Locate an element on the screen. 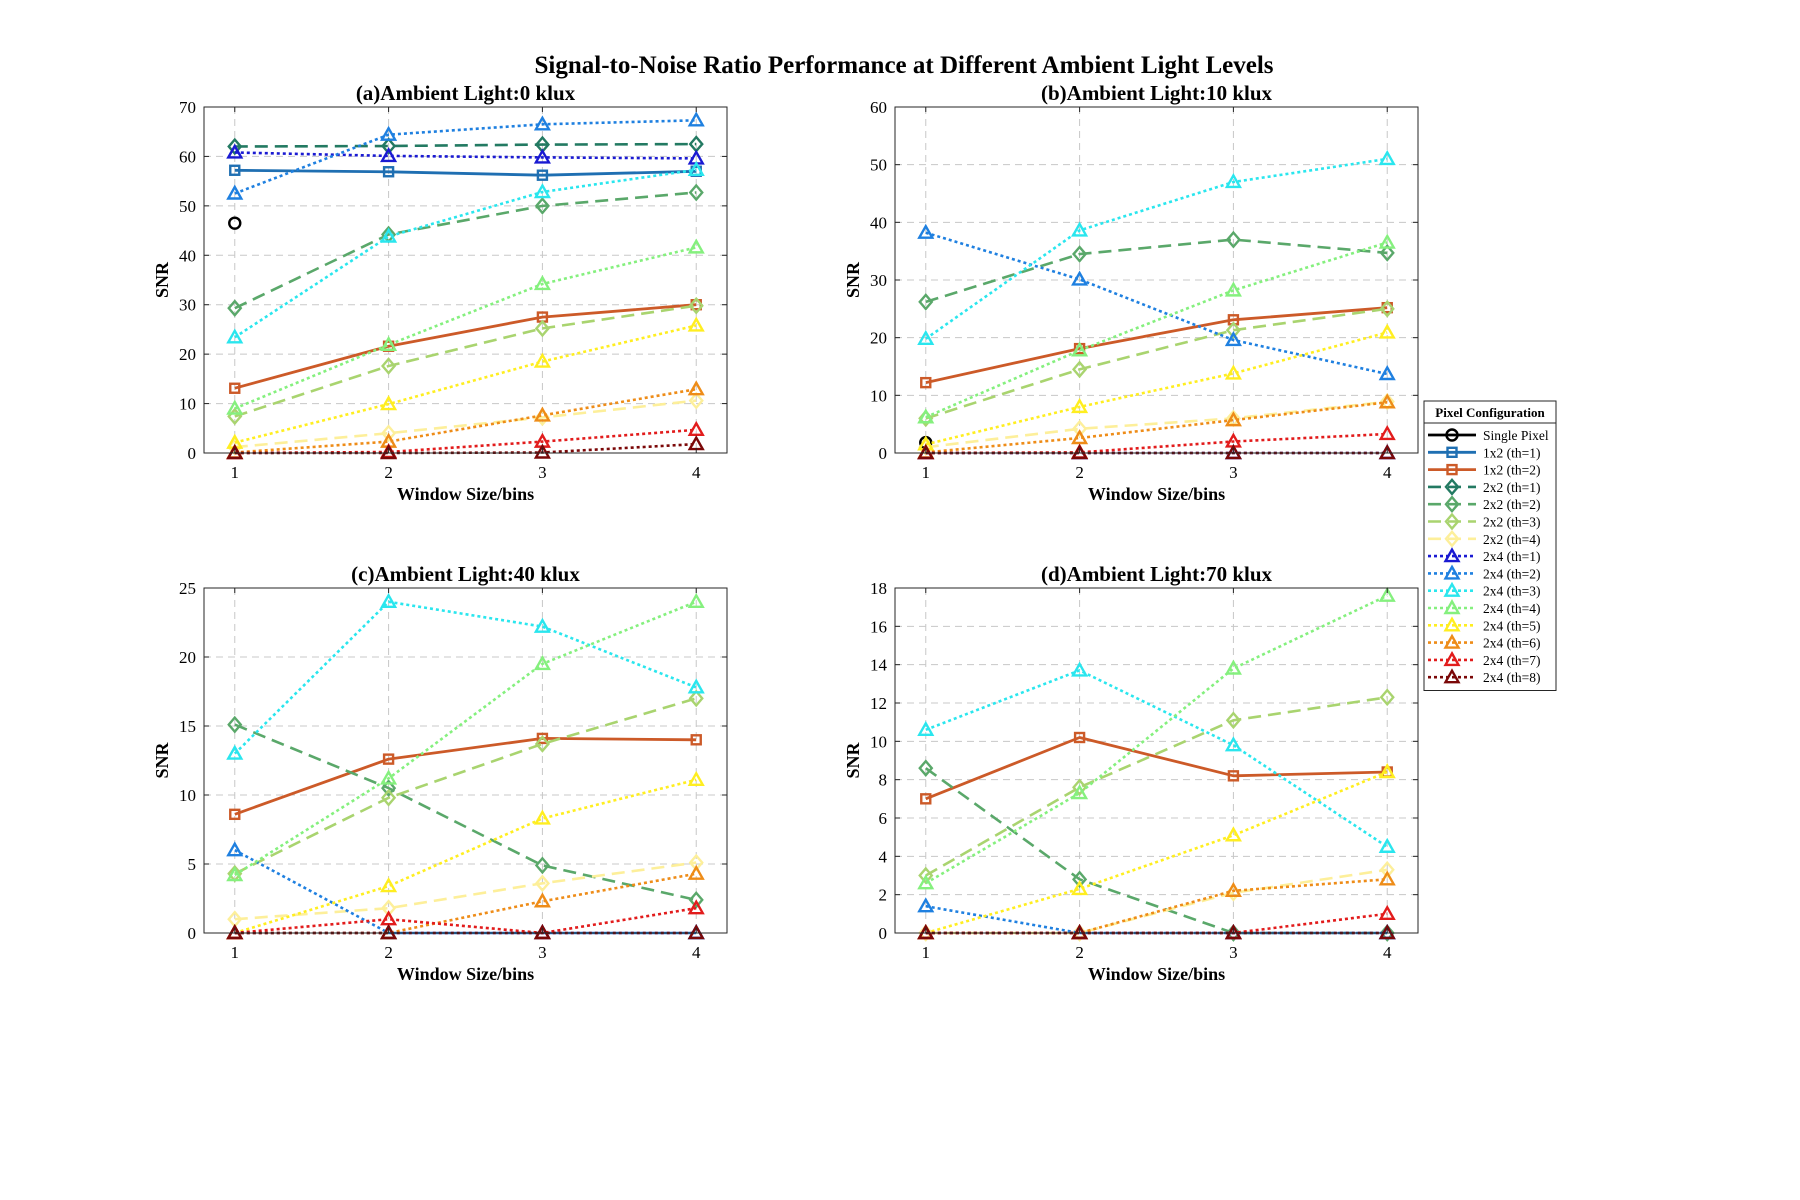  legend-entry-1x2-th-2: 1x2 (th=2) is located at coordinates (1484, 470).